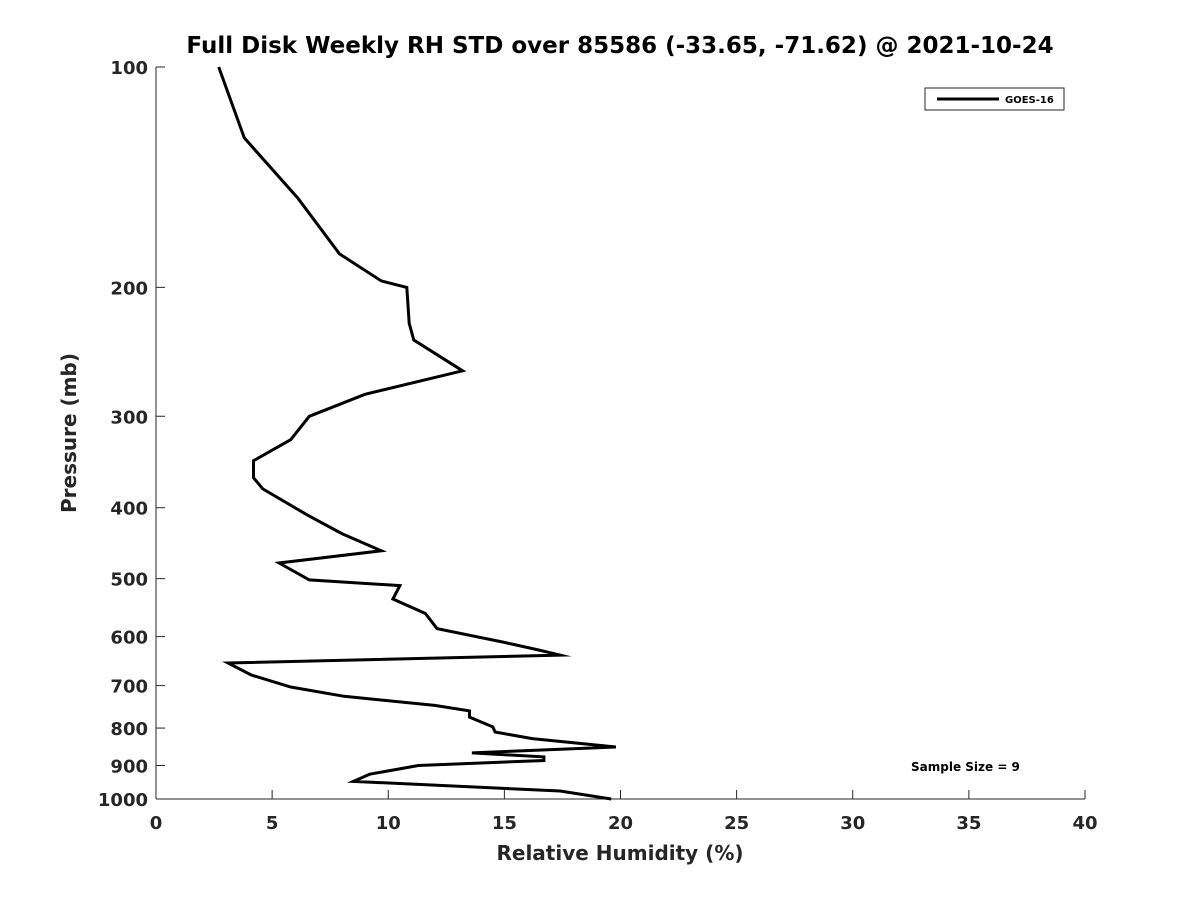 The height and width of the screenshot is (900, 1200). What do you see at coordinates (852, 823) in the screenshot?
I see `x-tick-label: 30` at bounding box center [852, 823].